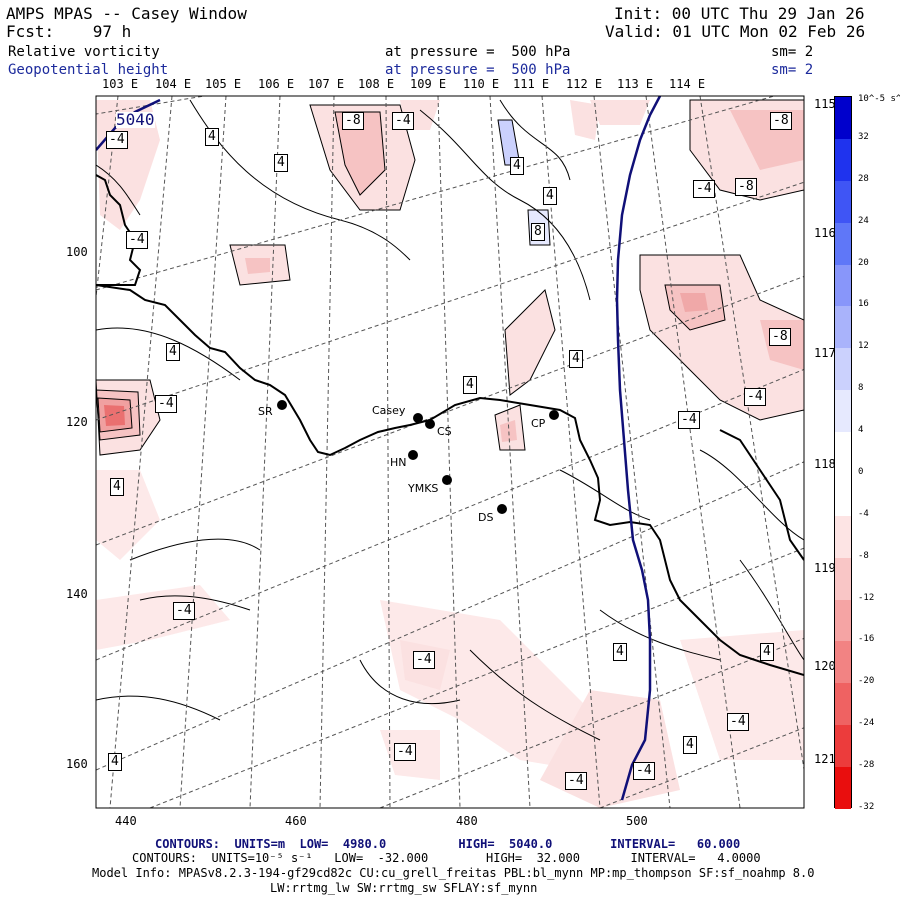 This screenshot has height=900, width=900. Describe the element at coordinates (126, 821) in the screenshot. I see `x-tick-label: 440` at that location.